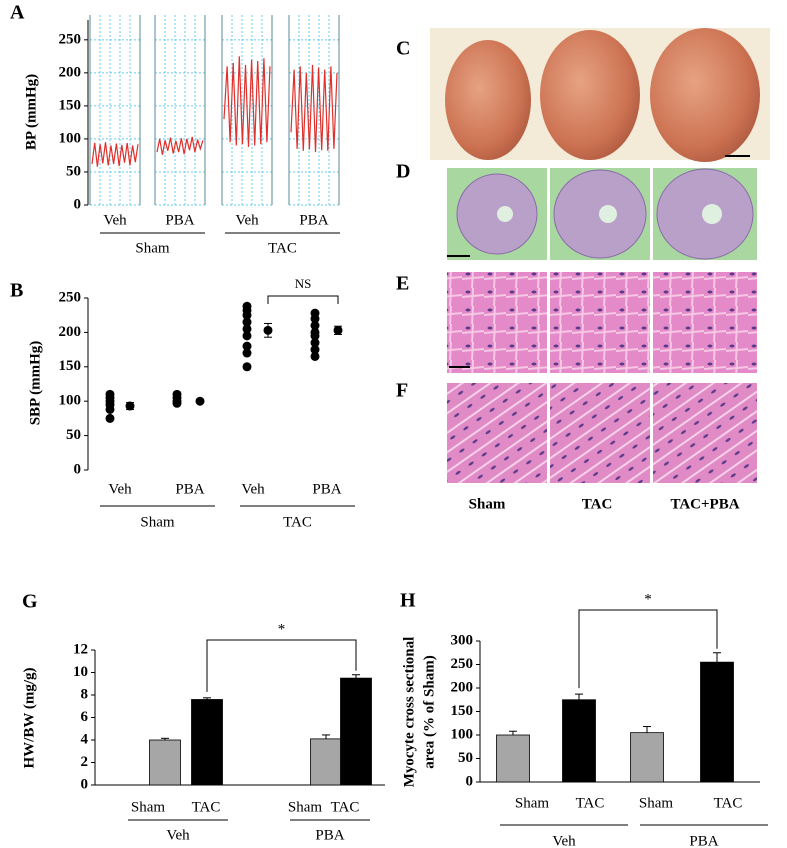  I want to click on column-label: Sham, so click(487, 504).